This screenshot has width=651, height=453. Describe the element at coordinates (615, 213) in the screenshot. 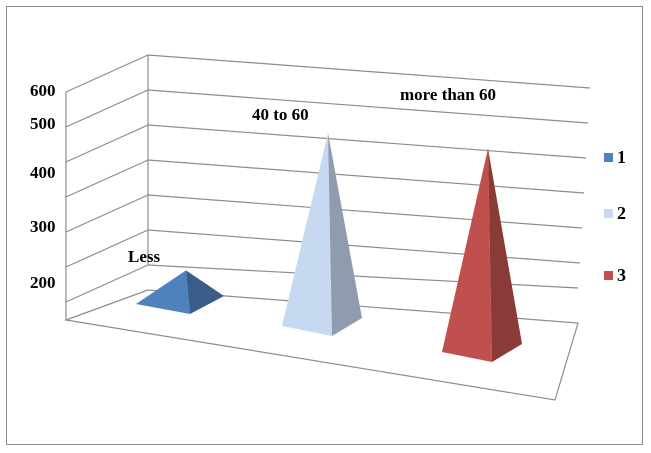

I see `legend-entry: 2` at that location.